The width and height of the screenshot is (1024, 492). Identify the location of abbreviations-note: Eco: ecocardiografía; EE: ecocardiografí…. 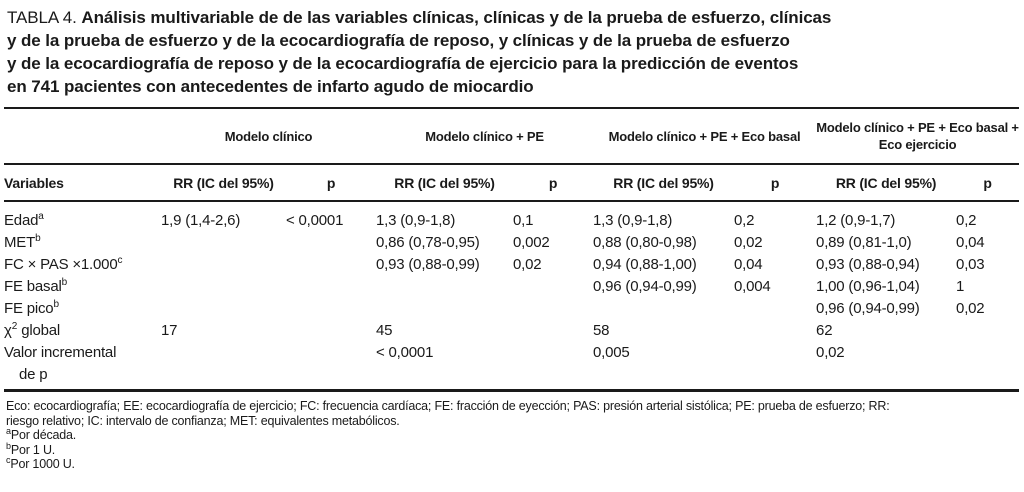
(512, 413).